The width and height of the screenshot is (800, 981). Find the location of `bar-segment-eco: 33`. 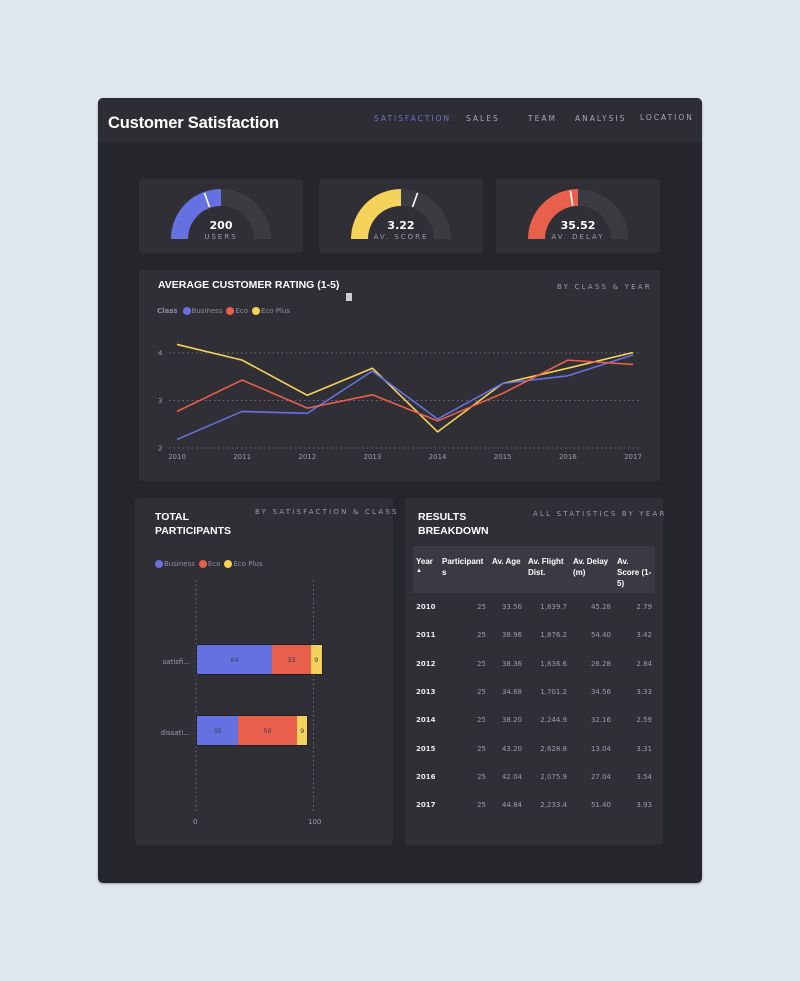

bar-segment-eco: 33 is located at coordinates (291, 659).